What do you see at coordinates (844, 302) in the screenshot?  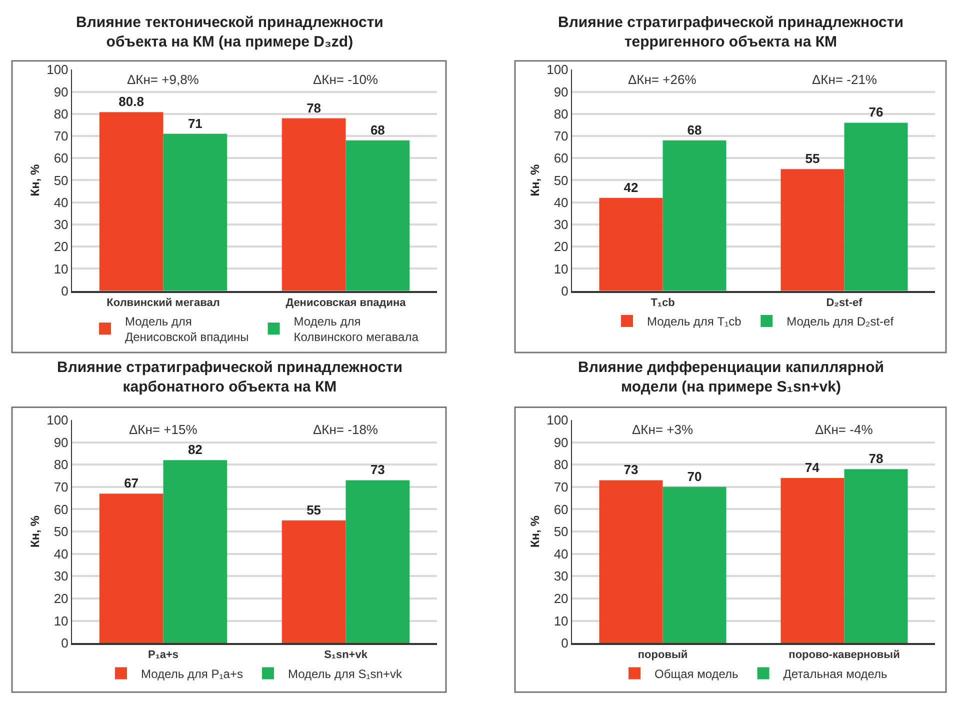 I see `x-tick-label: D₂st-ef` at bounding box center [844, 302].